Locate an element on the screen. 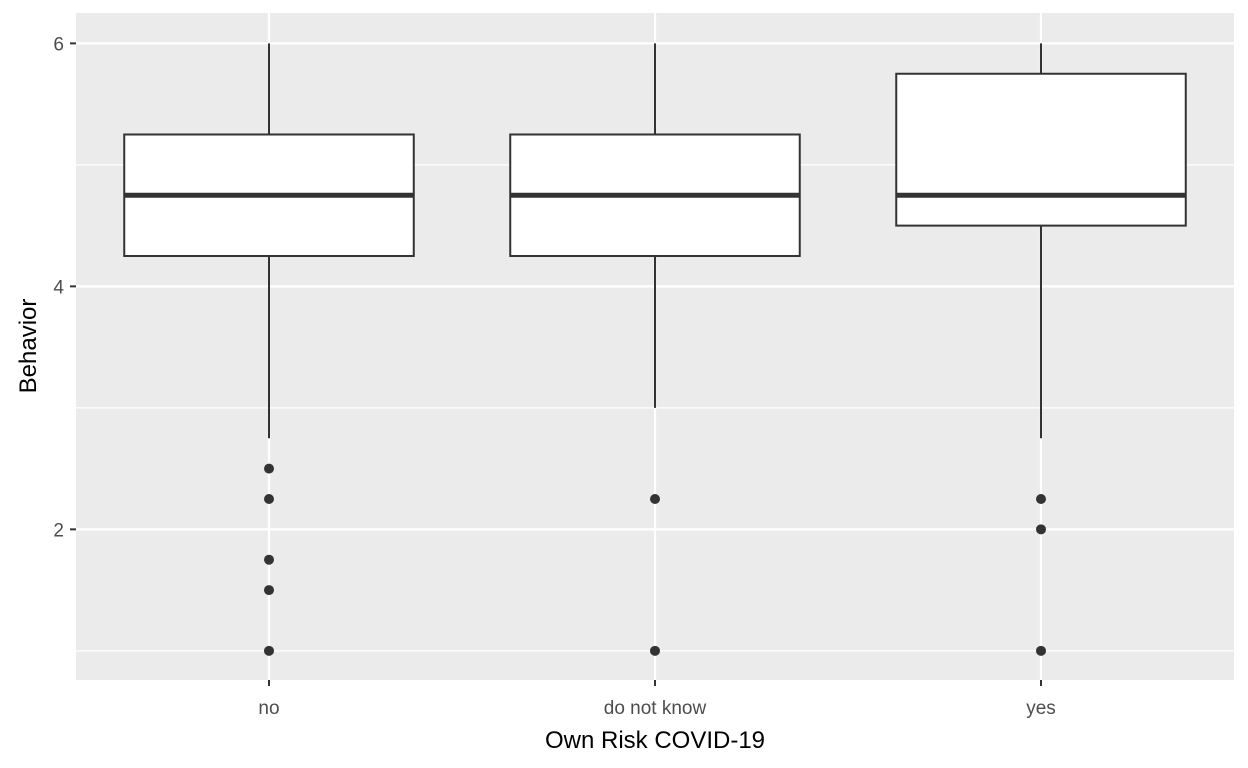 The height and width of the screenshot is (768, 1248). y-axis: 2 4 6 is located at coordinates (64, 287).